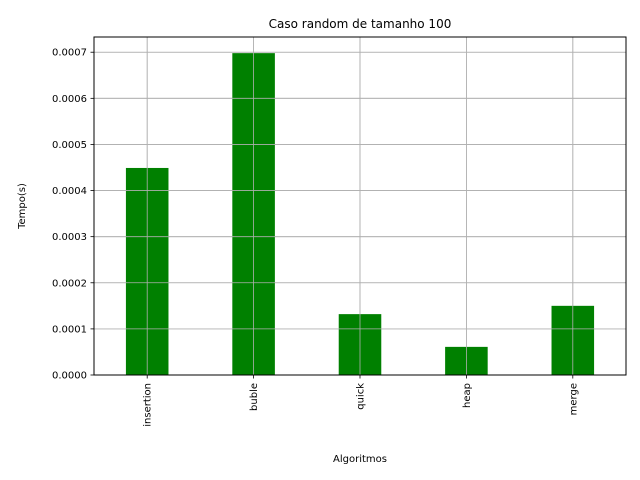 The image size is (640, 480). I want to click on y-tick-label: 0.0002, so click(69, 283).